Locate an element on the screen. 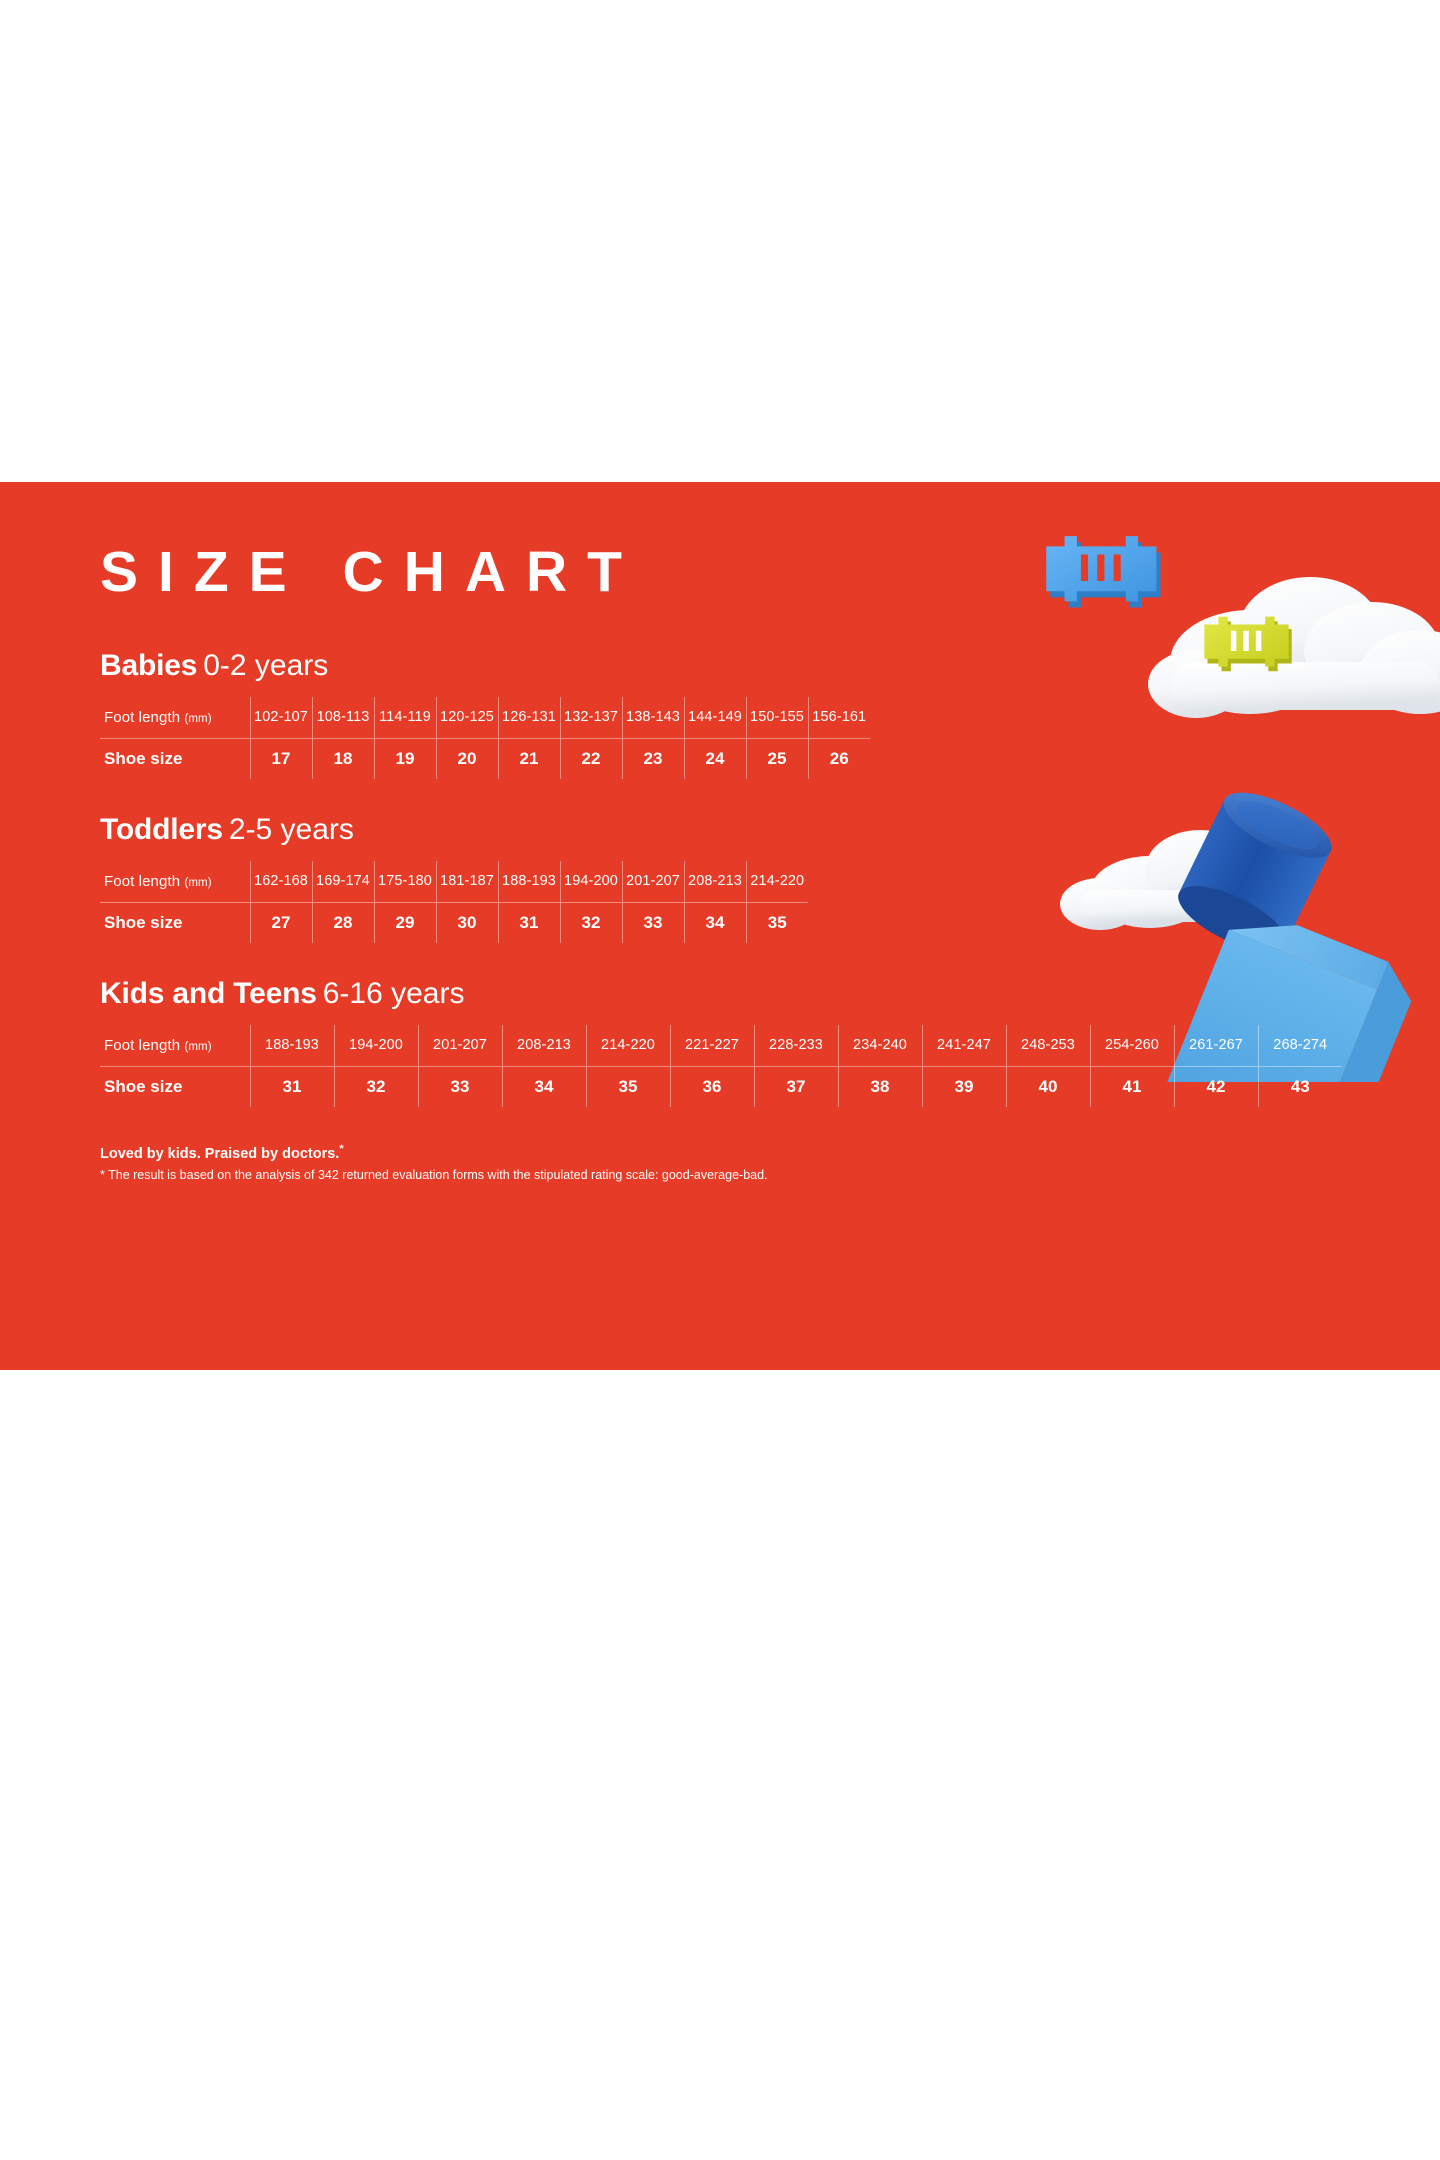 This screenshot has height=2160, width=1440. footer-claim-text: Loved by kids. Praised by doctors. is located at coordinates (220, 1153).